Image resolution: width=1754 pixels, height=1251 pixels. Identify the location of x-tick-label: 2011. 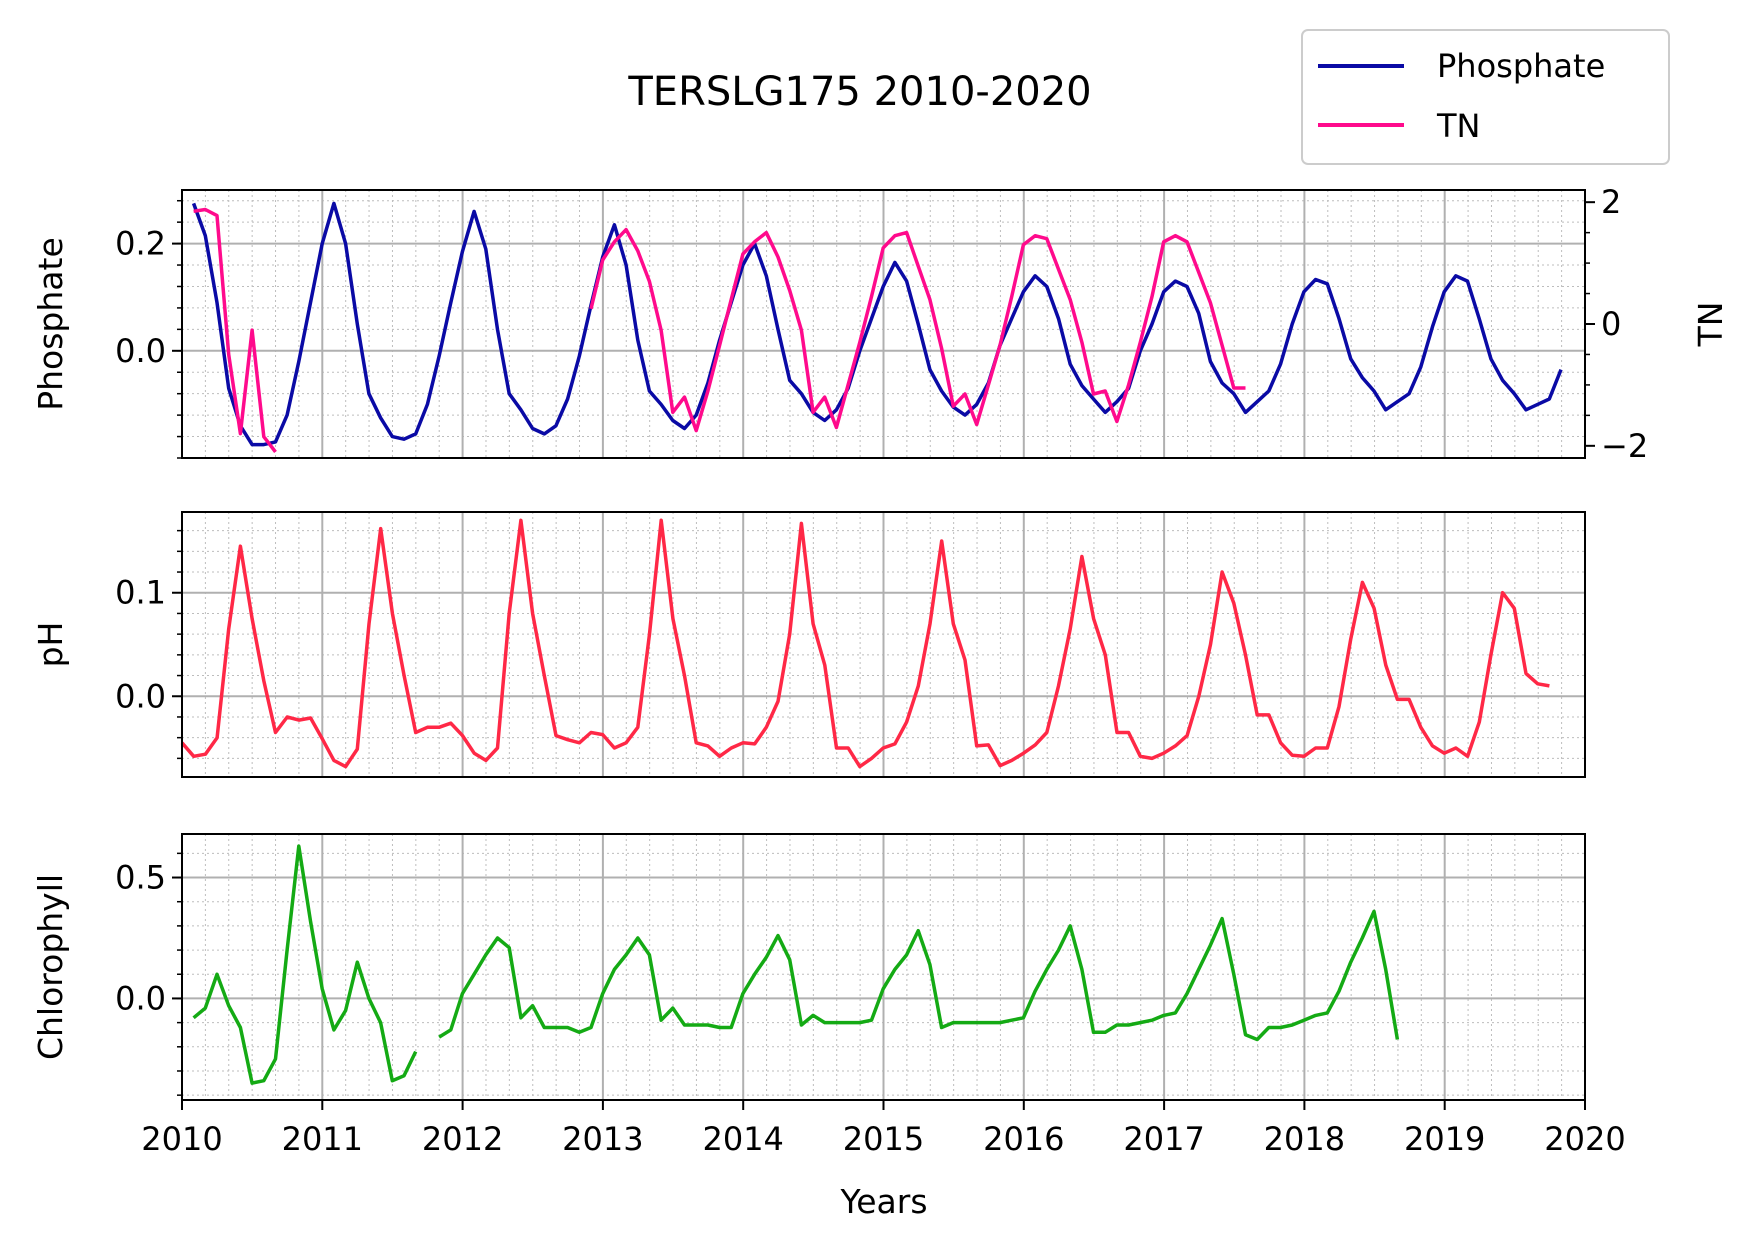
(322, 1139).